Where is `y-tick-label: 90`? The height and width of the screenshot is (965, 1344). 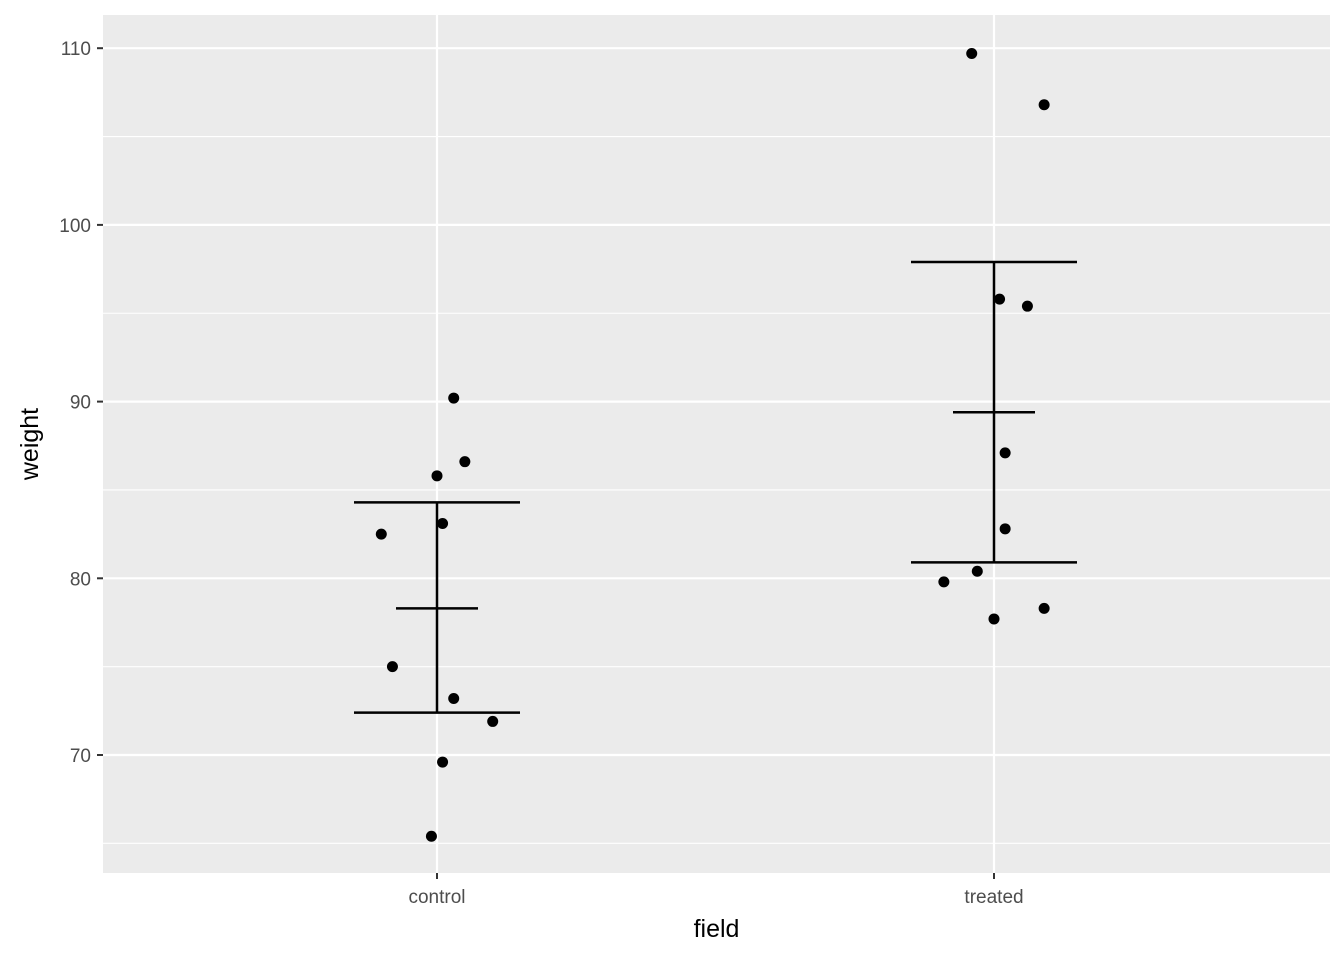 y-tick-label: 90 is located at coordinates (80, 403).